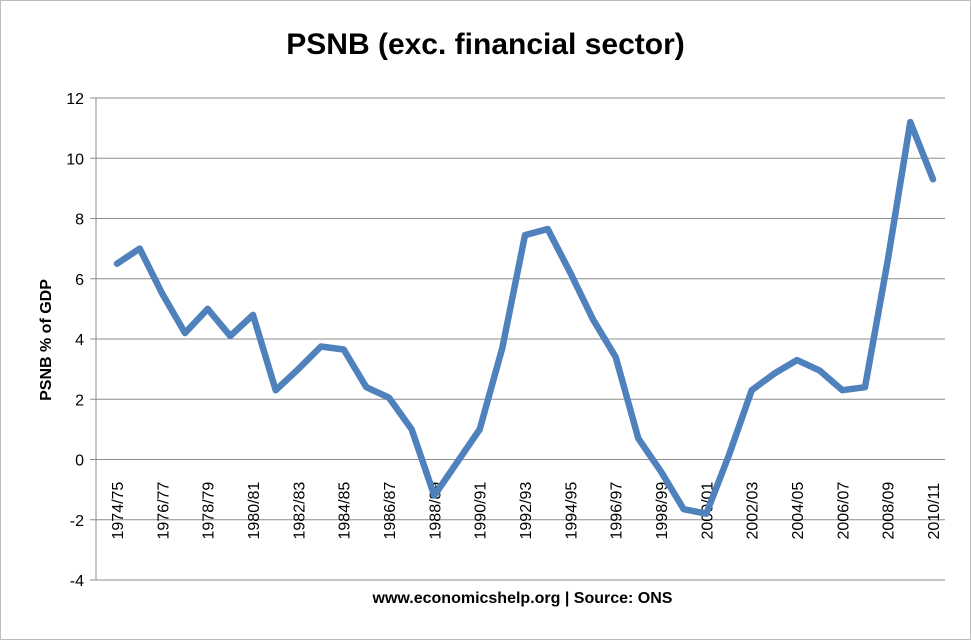 The height and width of the screenshot is (640, 971). What do you see at coordinates (485, 44) in the screenshot?
I see `chart-title: PSNB (exc. financial sector)` at bounding box center [485, 44].